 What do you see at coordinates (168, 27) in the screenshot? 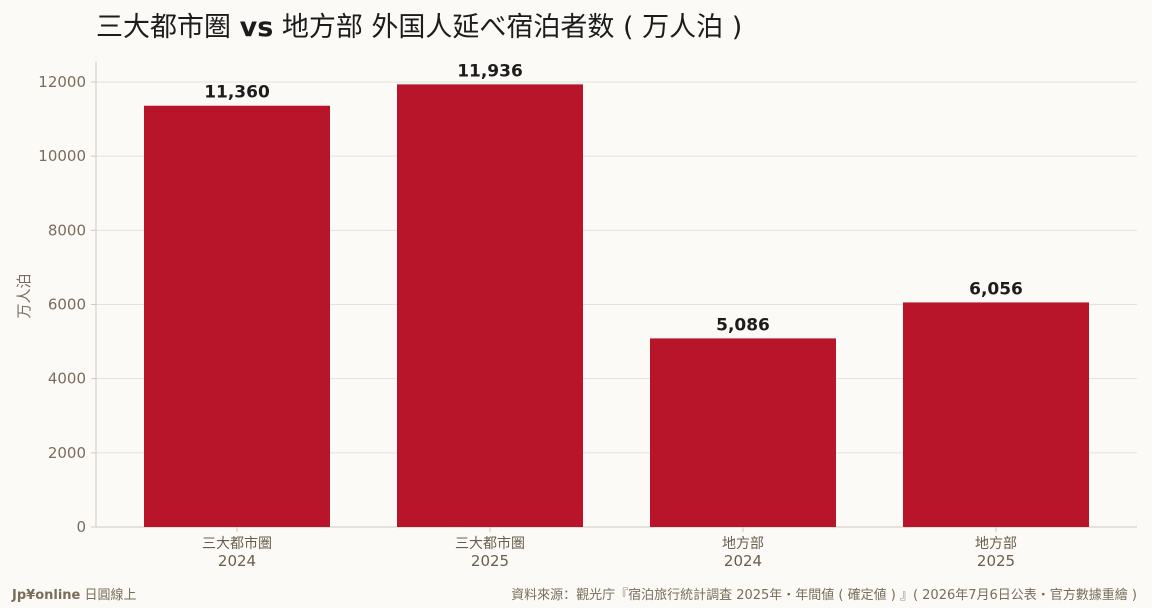
I see `title-part1: 三大都市圏` at bounding box center [168, 27].